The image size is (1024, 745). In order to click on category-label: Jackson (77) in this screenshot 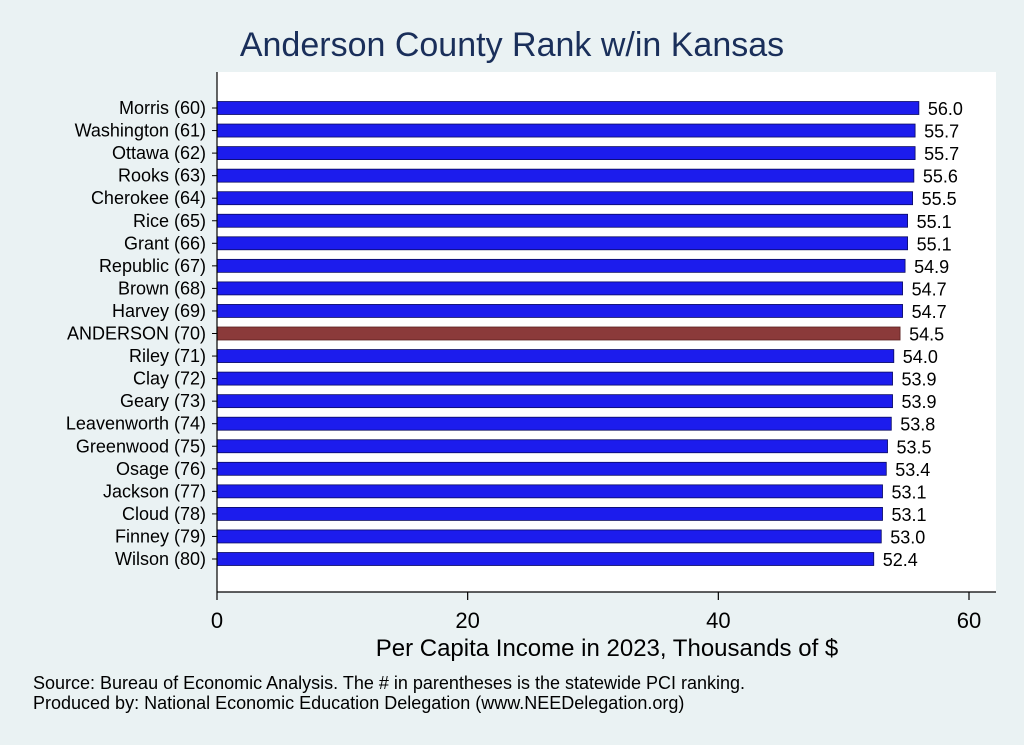, I will do `click(154, 491)`.